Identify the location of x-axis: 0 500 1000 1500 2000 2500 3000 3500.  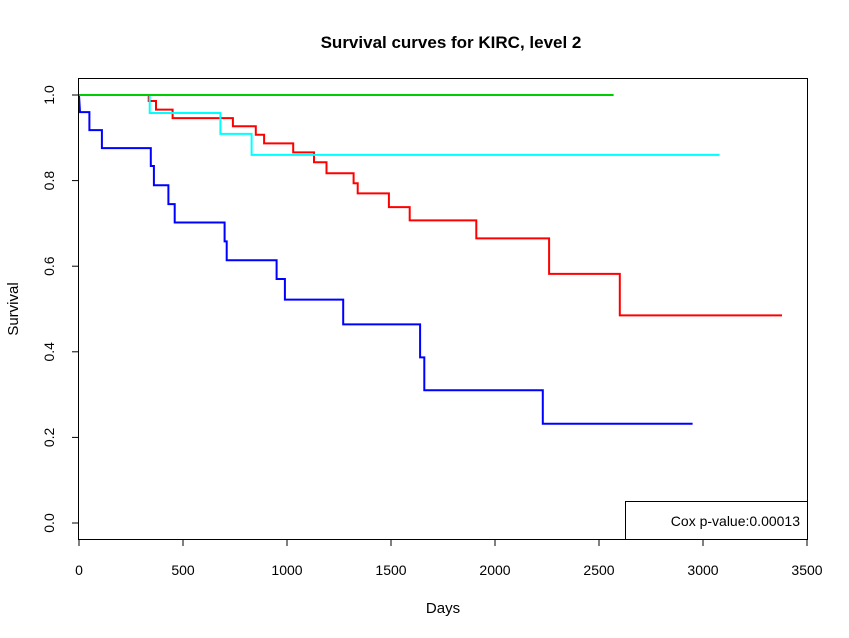
(449, 558).